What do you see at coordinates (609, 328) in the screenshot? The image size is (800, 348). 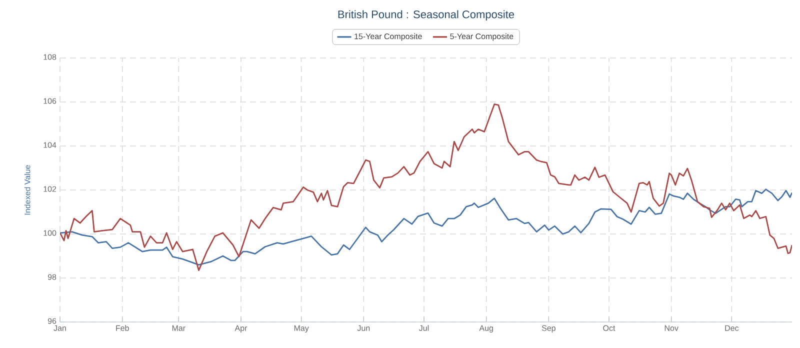 I see `x-tick-label: Oct` at bounding box center [609, 328].